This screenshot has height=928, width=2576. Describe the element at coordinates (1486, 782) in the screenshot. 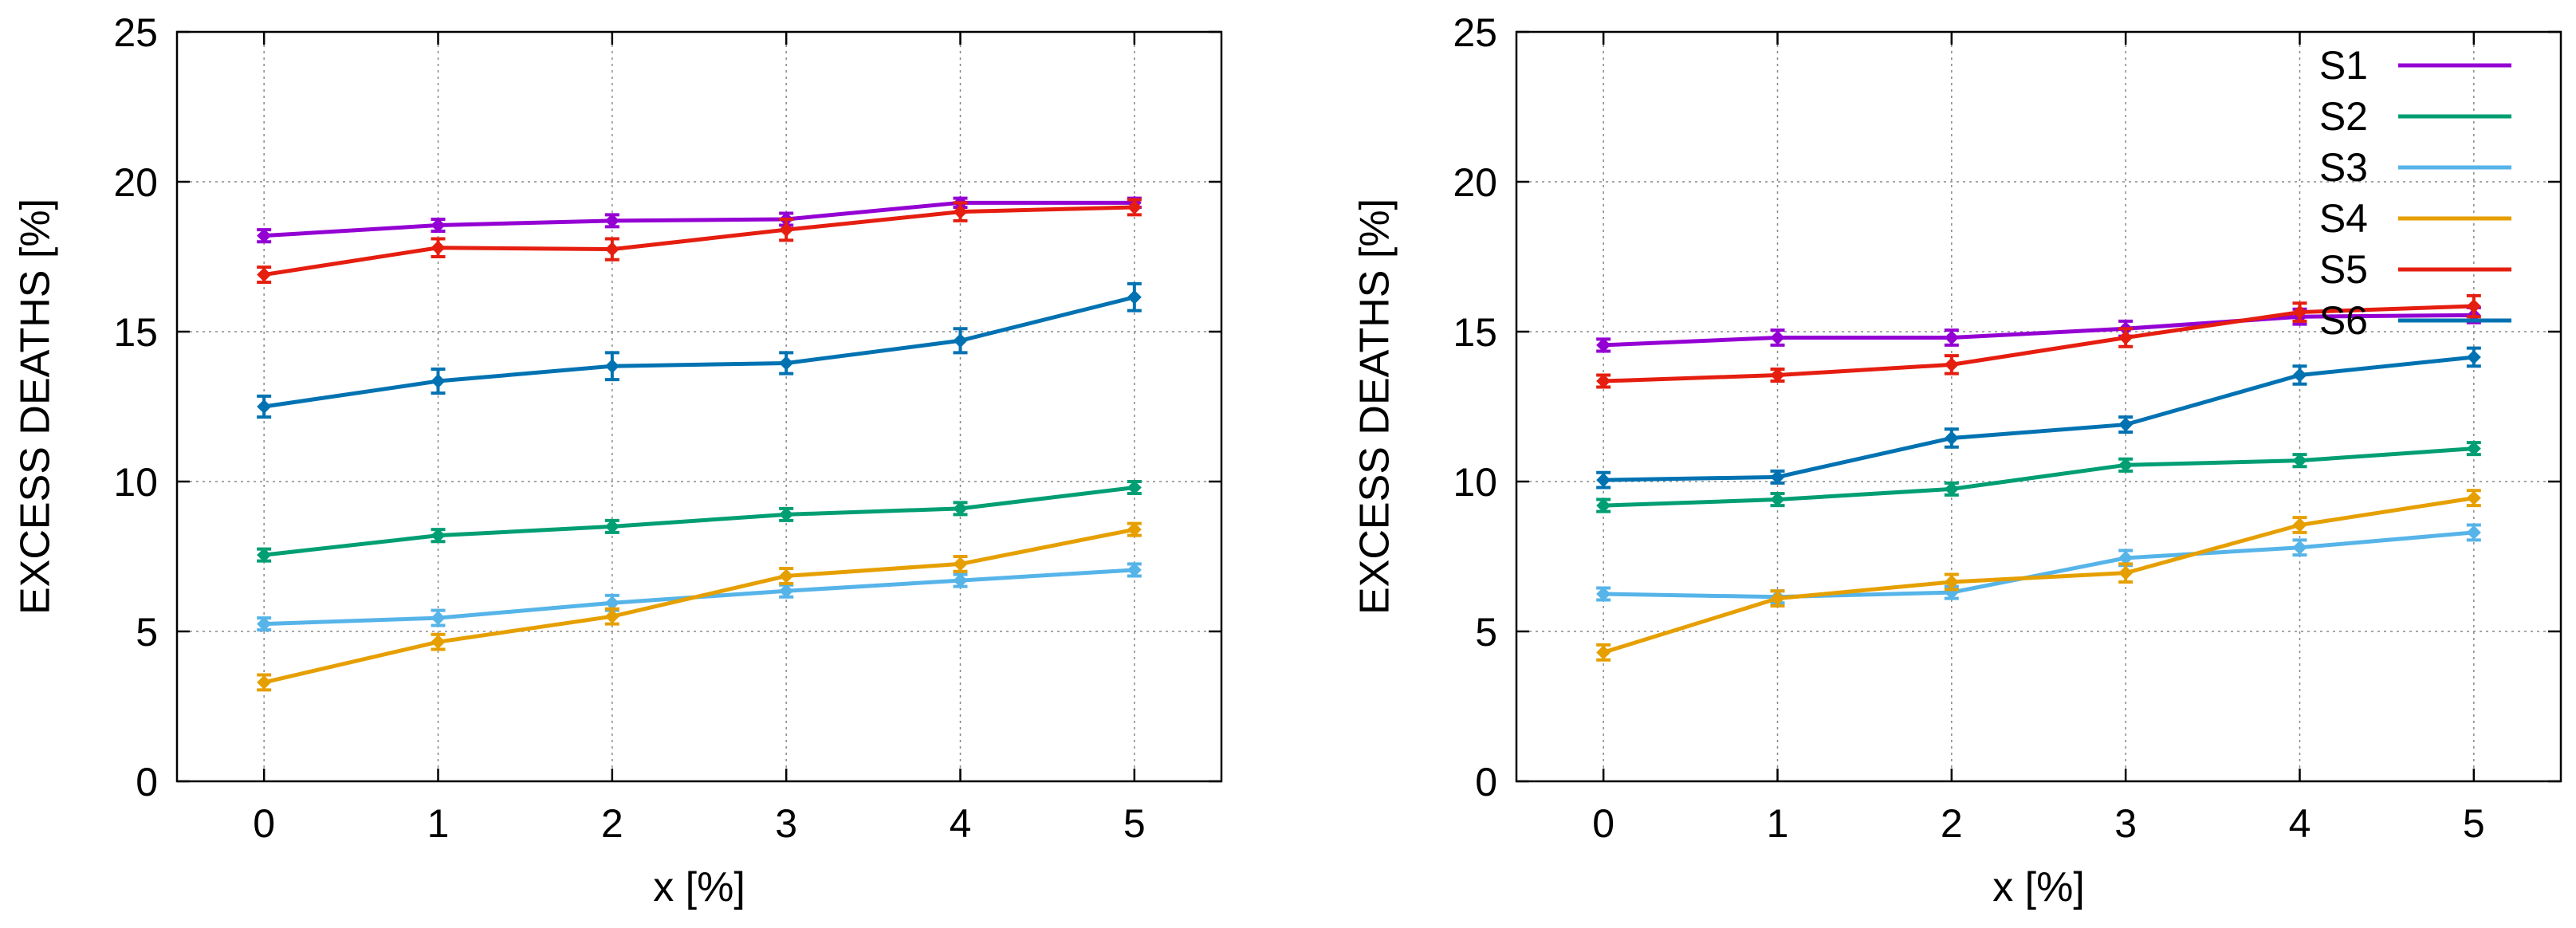

I see `y-tick-label: 0` at that location.